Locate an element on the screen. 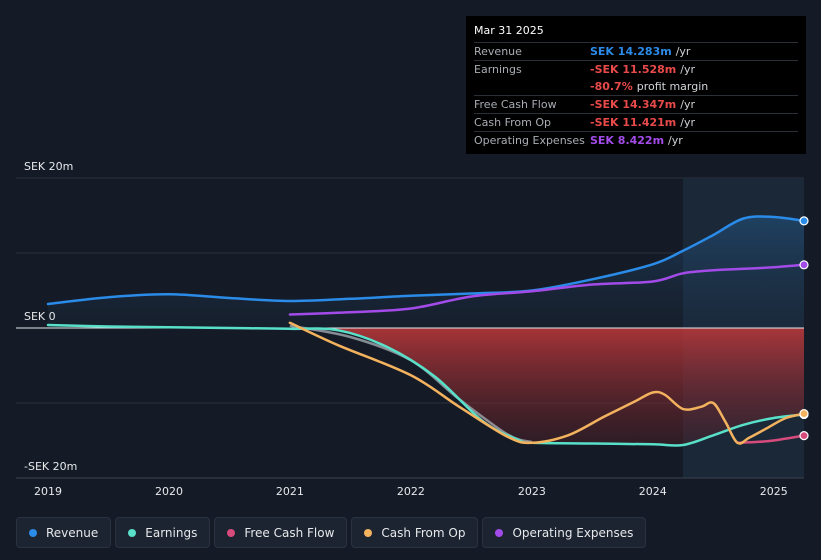  free-cash-flow-end-dot is located at coordinates (804, 436).